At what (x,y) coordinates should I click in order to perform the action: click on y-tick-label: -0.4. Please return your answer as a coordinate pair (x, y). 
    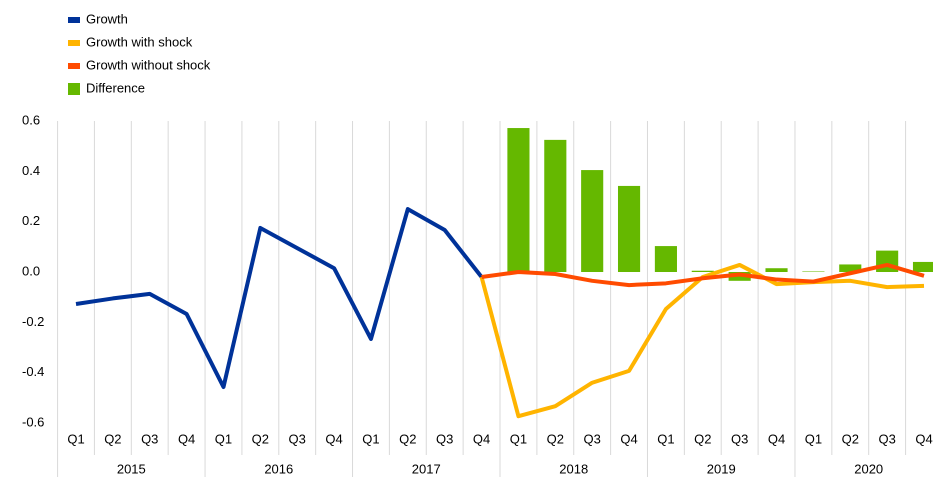
    Looking at the image, I should click on (33, 371).